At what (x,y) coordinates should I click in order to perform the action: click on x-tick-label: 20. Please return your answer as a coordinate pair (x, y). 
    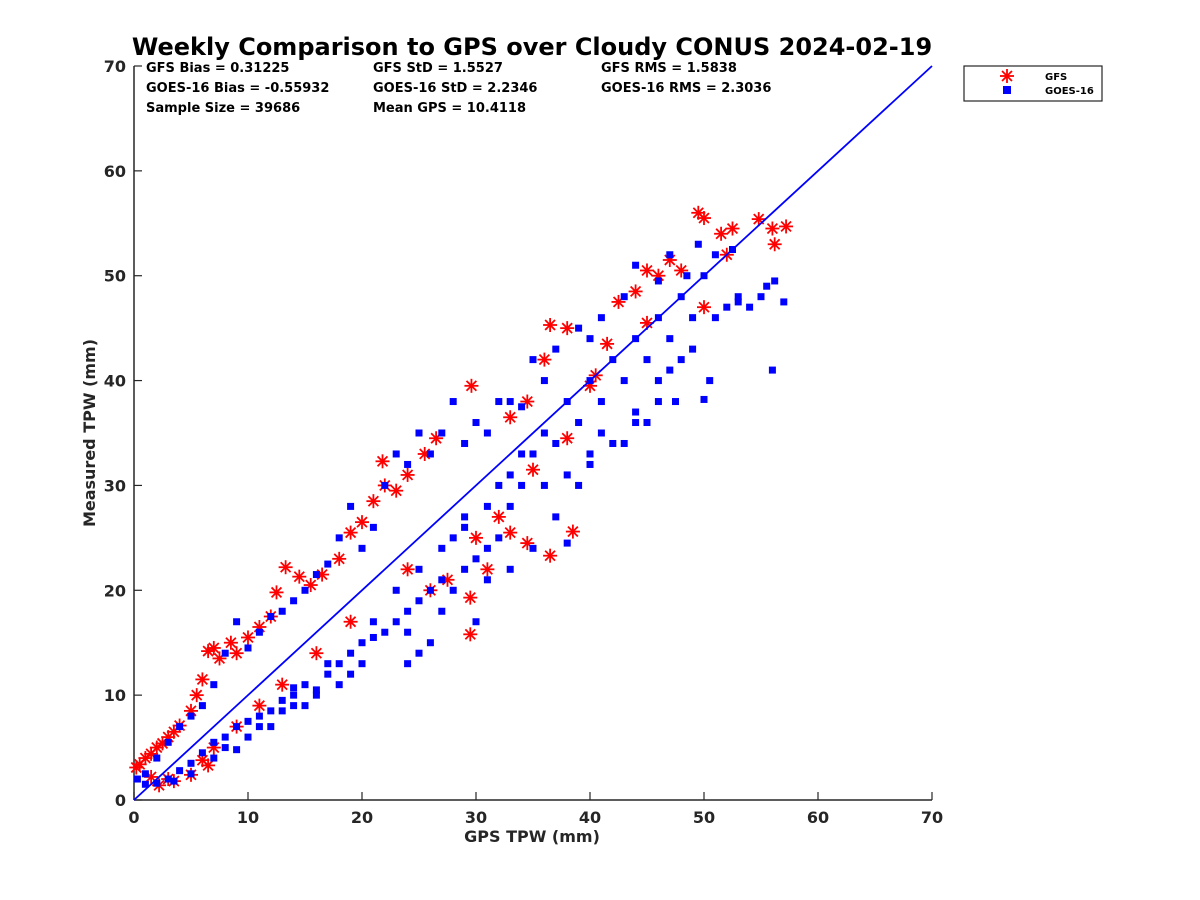
    Looking at the image, I should click on (362, 817).